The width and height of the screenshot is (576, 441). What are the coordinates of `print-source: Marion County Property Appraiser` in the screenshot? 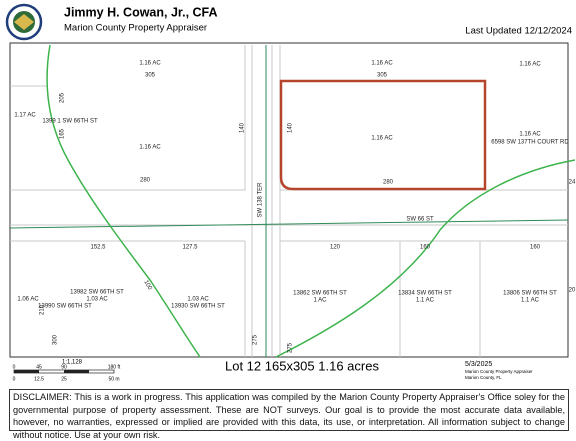 It's located at (499, 371).